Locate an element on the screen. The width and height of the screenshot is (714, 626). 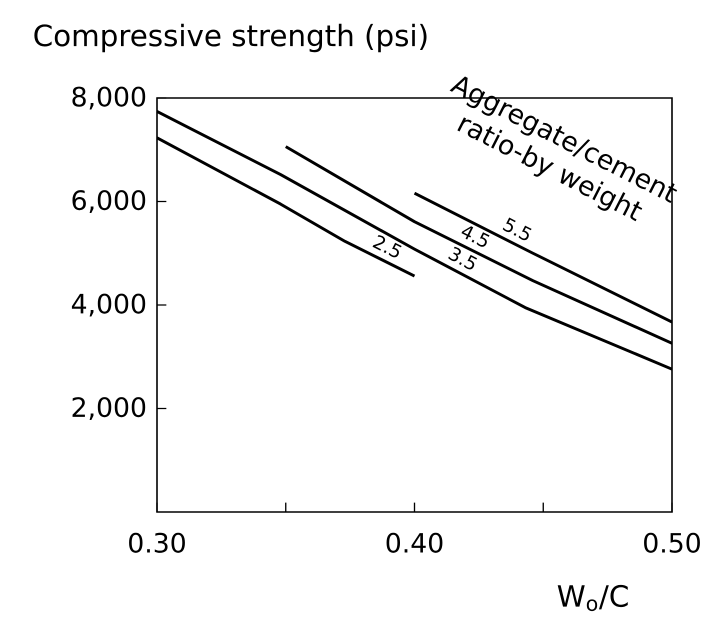
text: 4.5 is located at coordinates (475, 236).